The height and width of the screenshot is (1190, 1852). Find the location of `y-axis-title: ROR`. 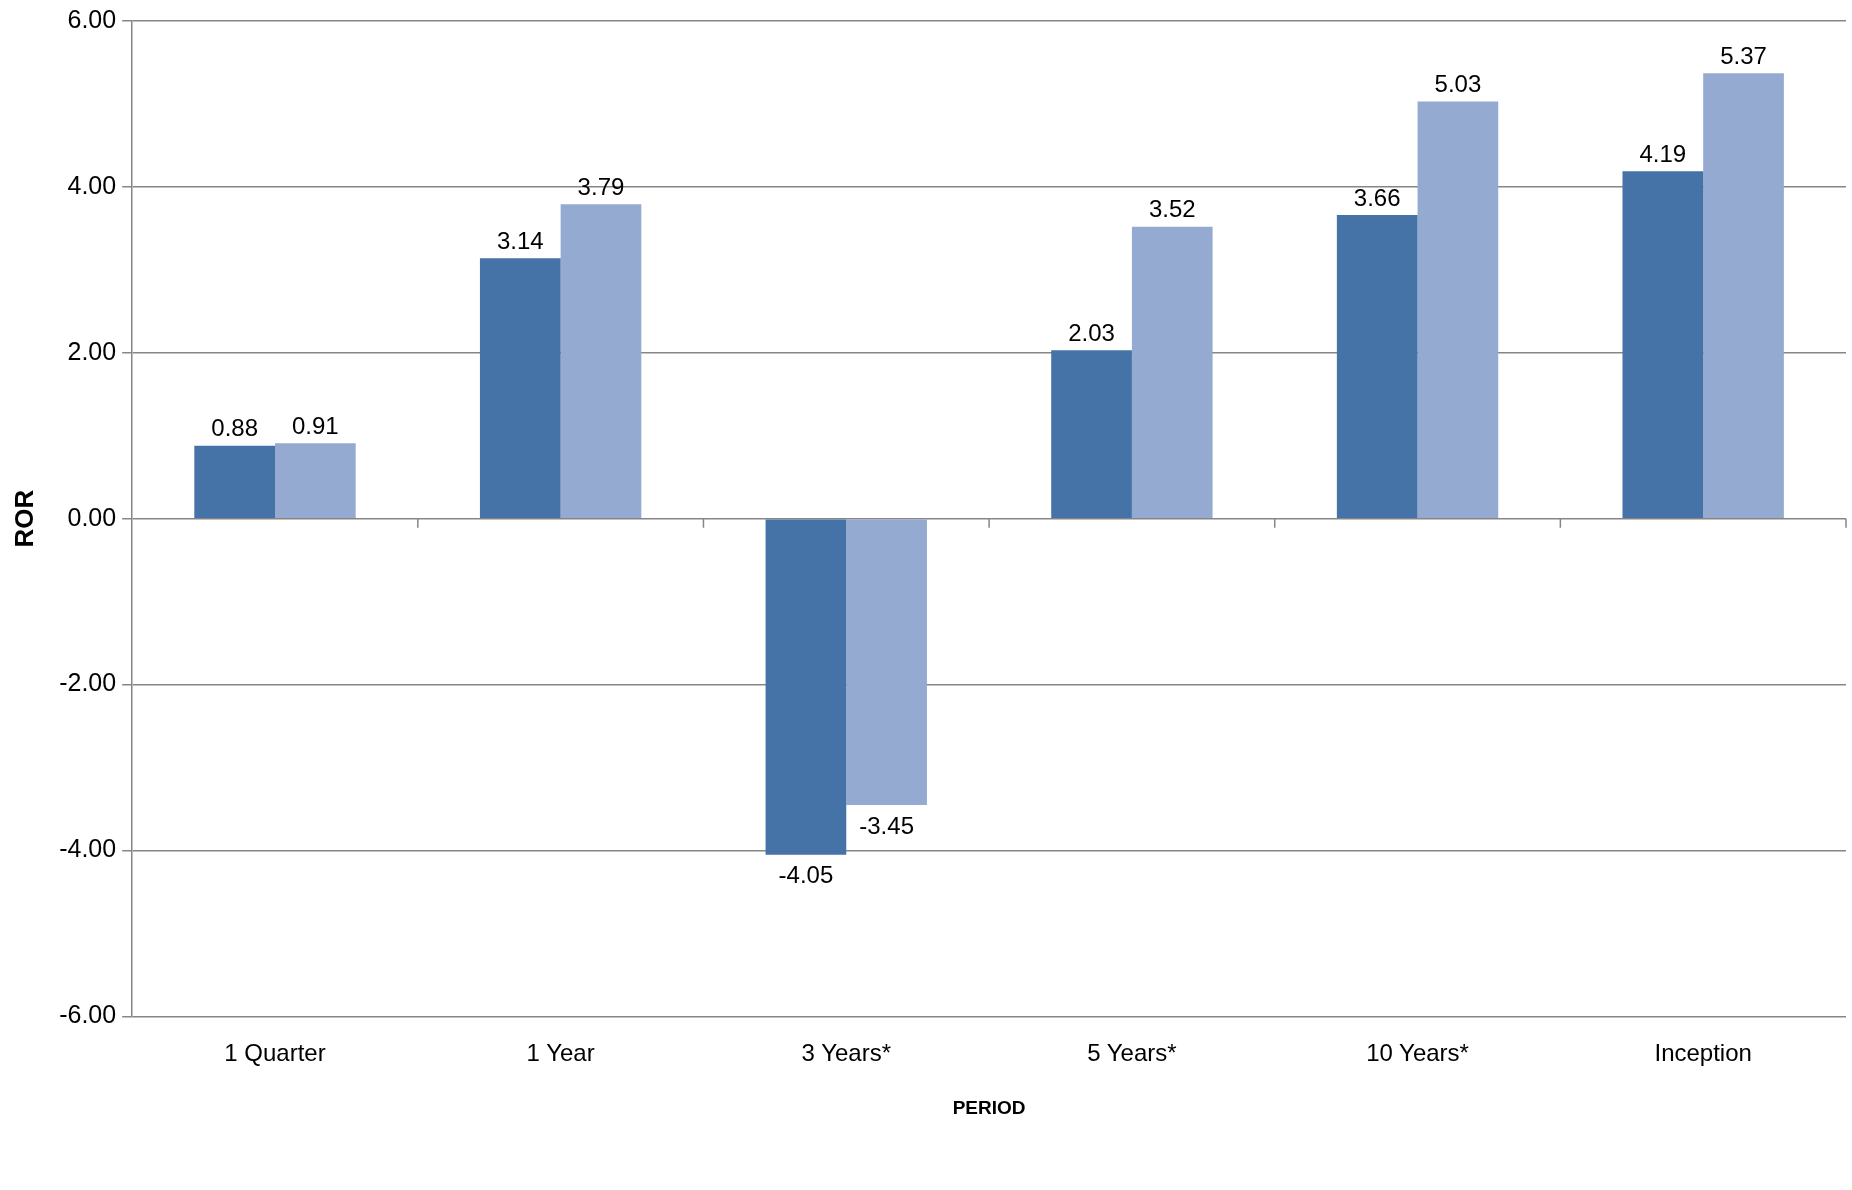

y-axis-title: ROR is located at coordinates (23, 518).